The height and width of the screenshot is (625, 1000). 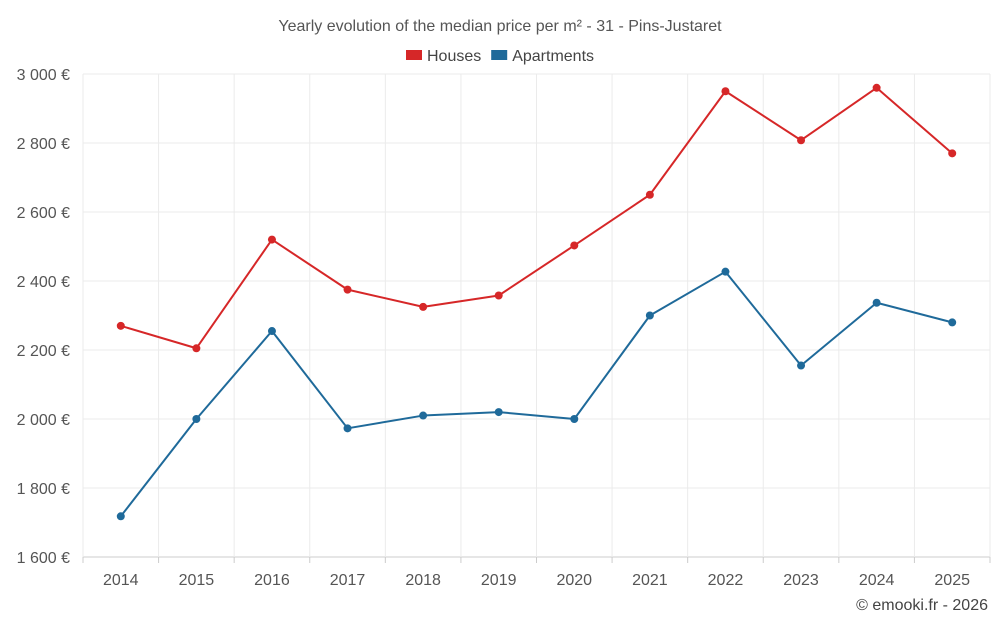 What do you see at coordinates (272, 580) in the screenshot?
I see `x-tick-label: 2016` at bounding box center [272, 580].